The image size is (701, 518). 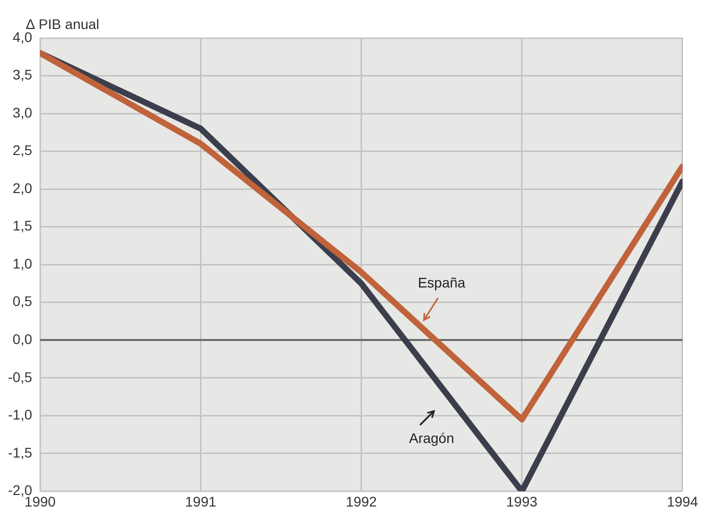 What do you see at coordinates (22, 188) in the screenshot?
I see `y-tick-label: 2,0` at bounding box center [22, 188].